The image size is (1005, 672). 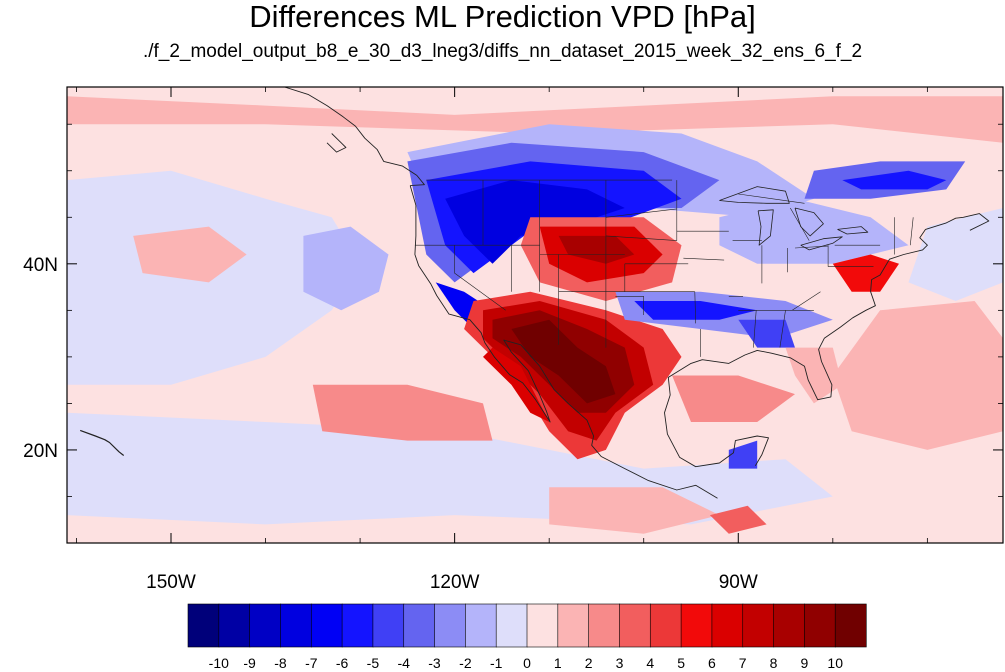 I want to click on field-region-mexico-blue-spot, so click(x=743, y=454).